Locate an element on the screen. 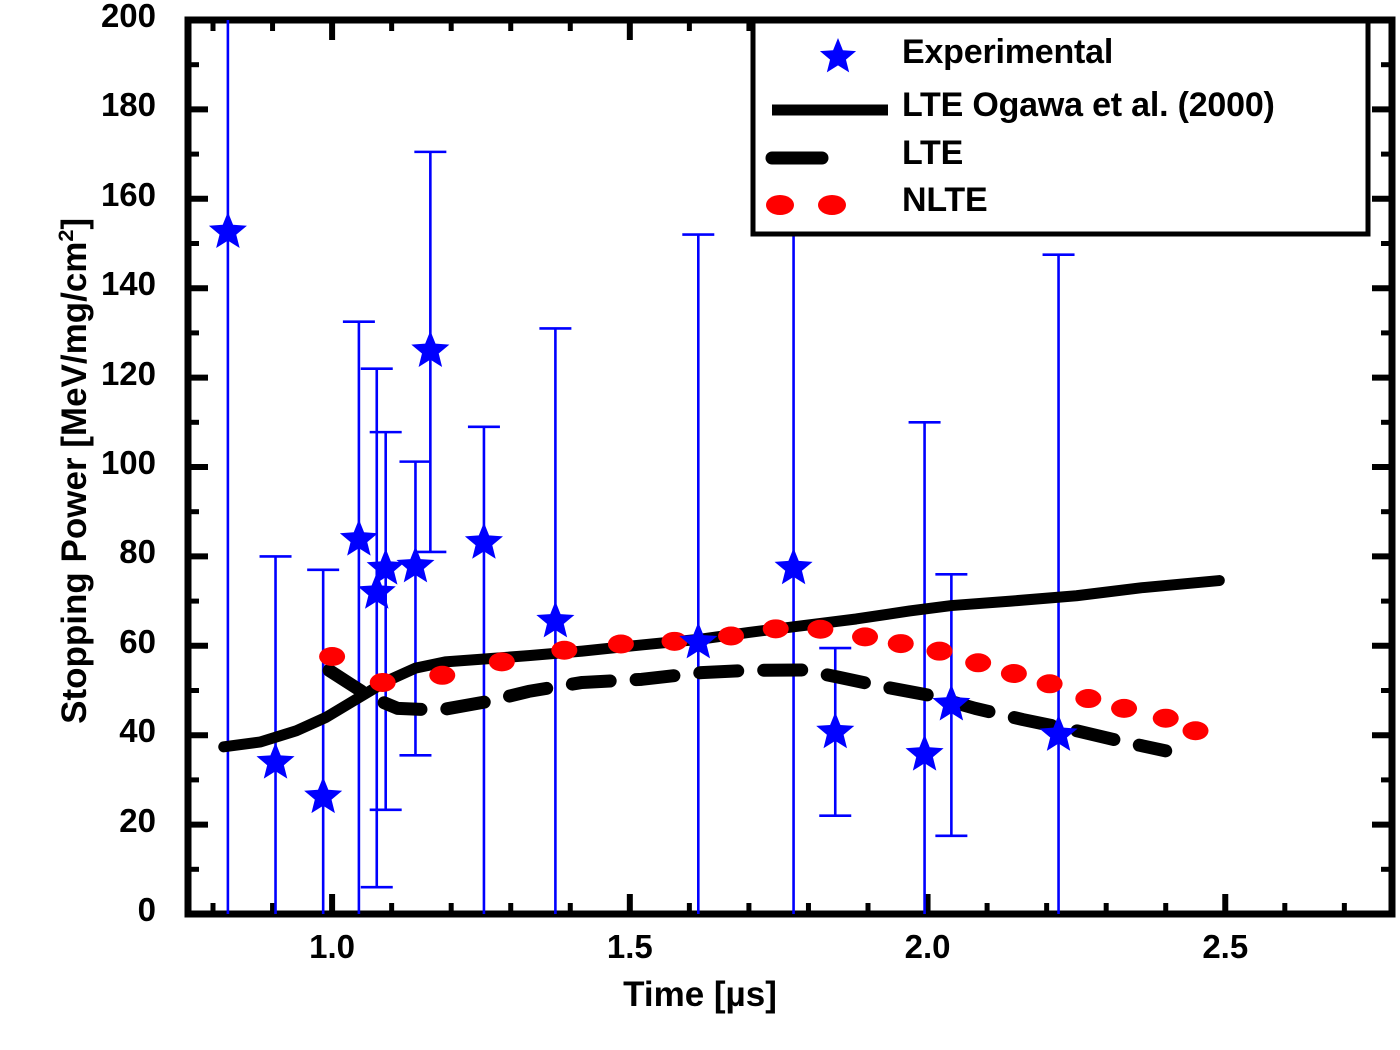  y-tick-label: 40 is located at coordinates (137, 731).